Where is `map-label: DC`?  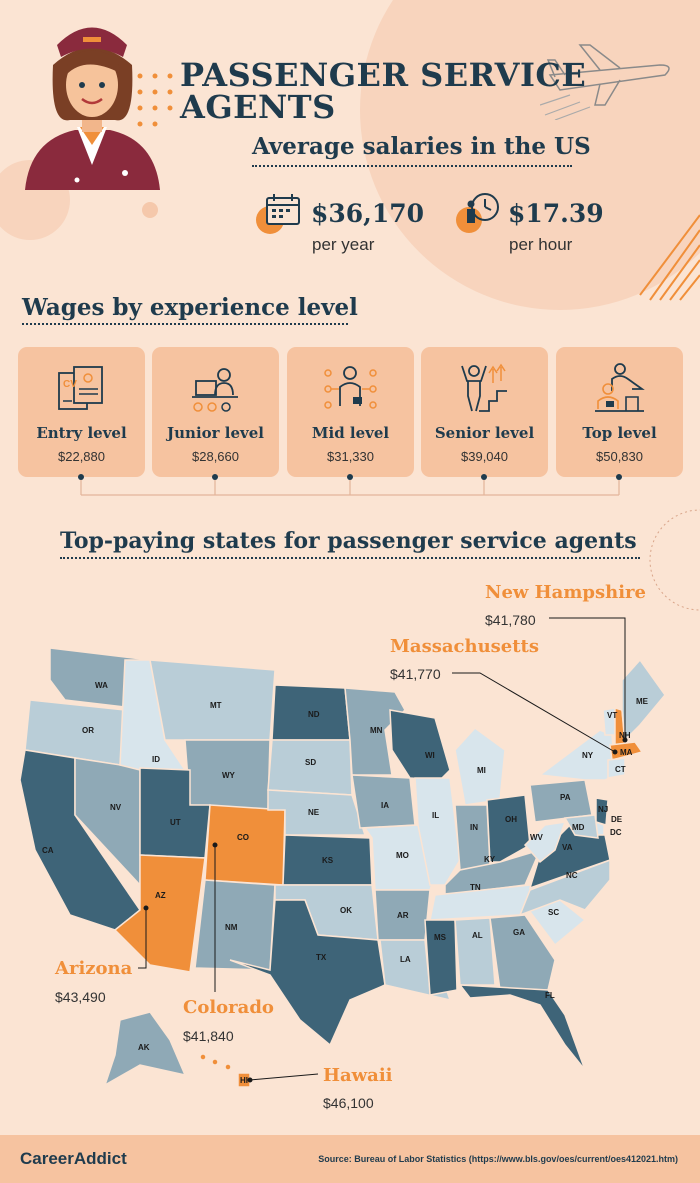
map-label: DC is located at coordinates (616, 832).